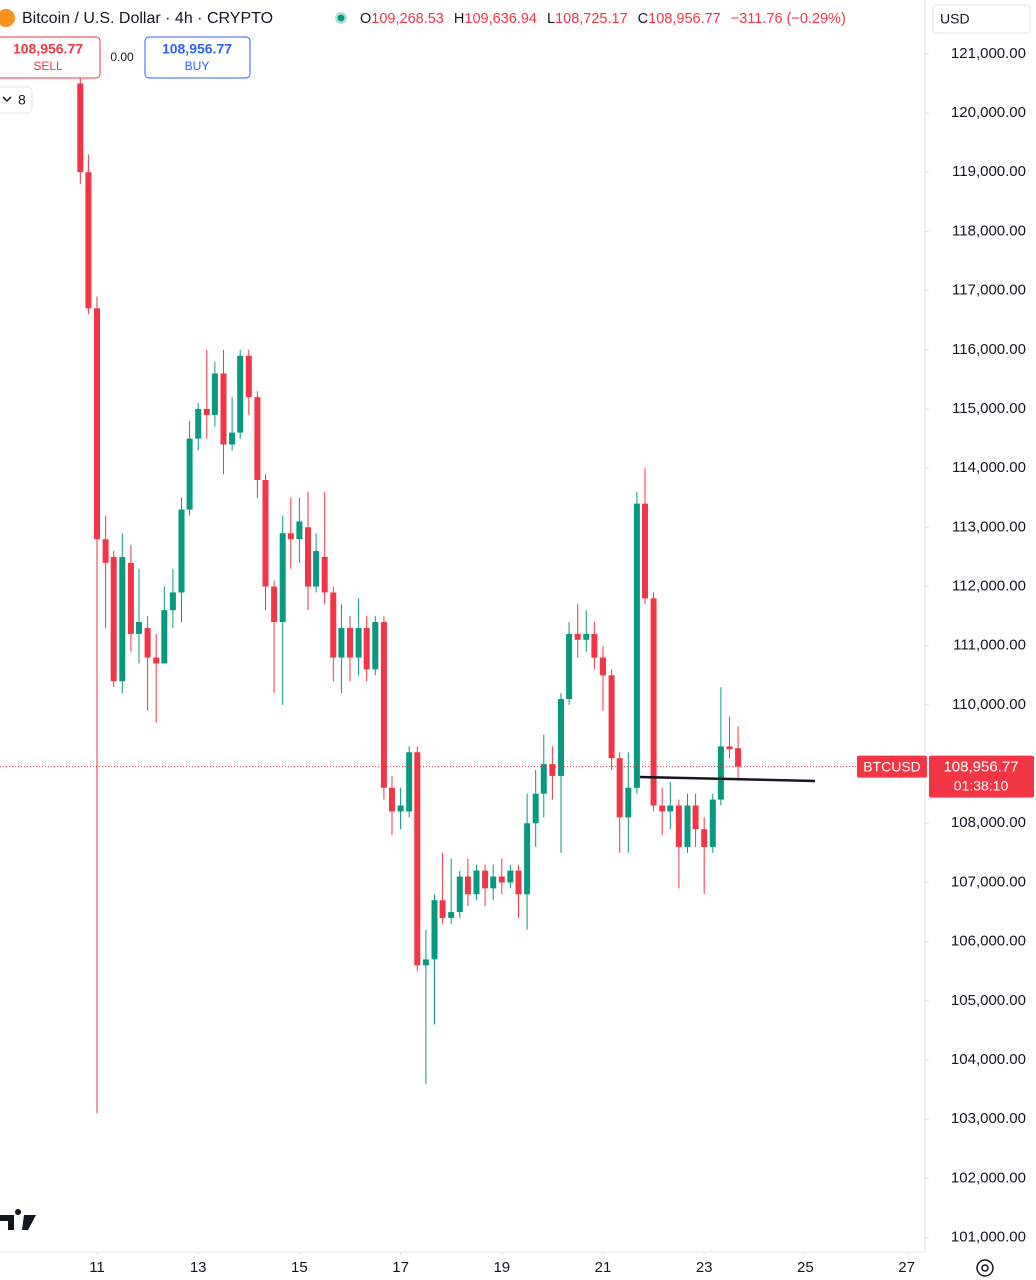 The height and width of the screenshot is (1280, 1036). Describe the element at coordinates (988, 1237) in the screenshot. I see `y-tick-label: 101,000.00` at that location.